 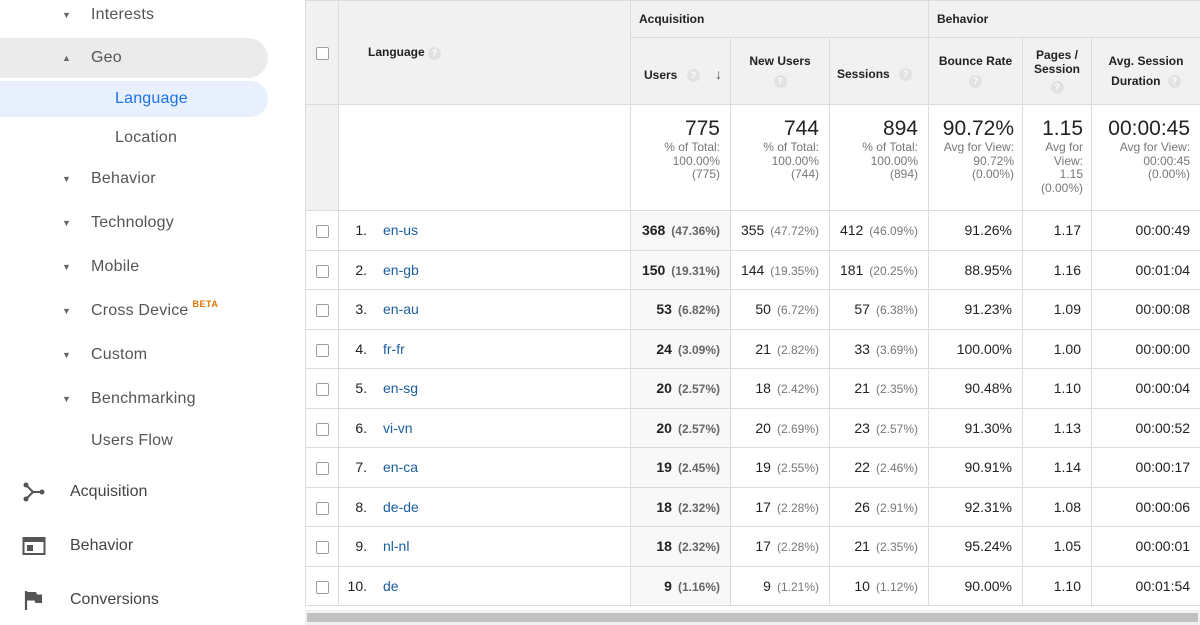 What do you see at coordinates (719, 73) in the screenshot?
I see `sort-arrow-icon: ↓` at bounding box center [719, 73].